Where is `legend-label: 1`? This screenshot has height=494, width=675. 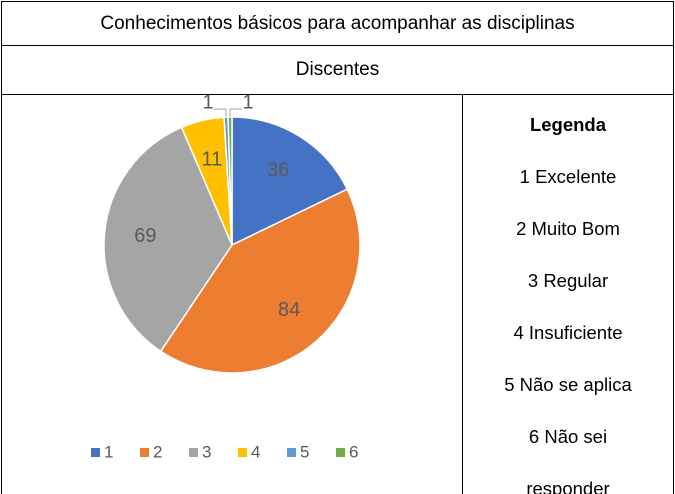 legend-label: 1 is located at coordinates (108, 451).